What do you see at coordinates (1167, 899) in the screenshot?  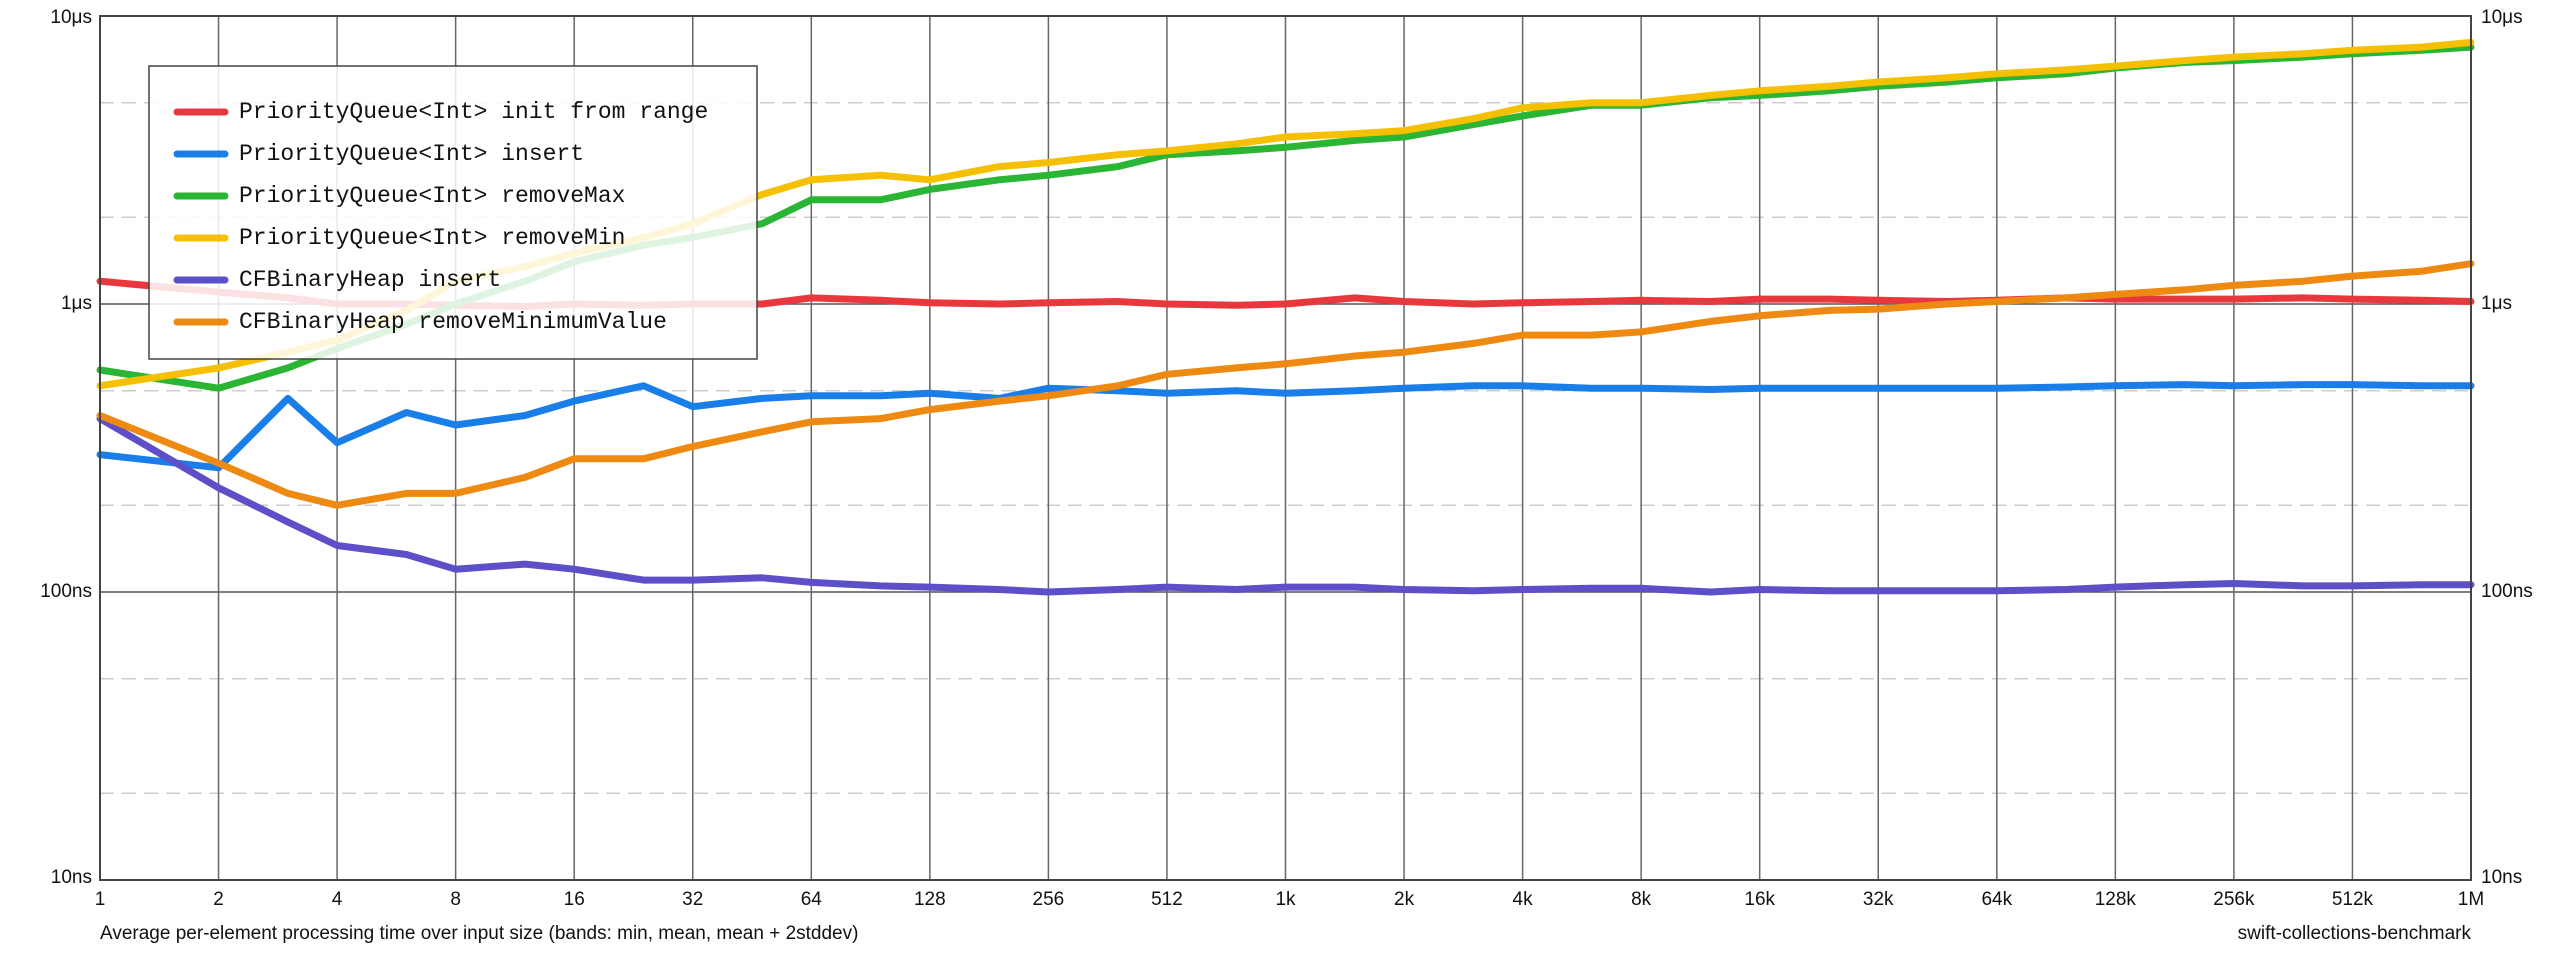 I see `x-tick-label: 512` at bounding box center [1167, 899].